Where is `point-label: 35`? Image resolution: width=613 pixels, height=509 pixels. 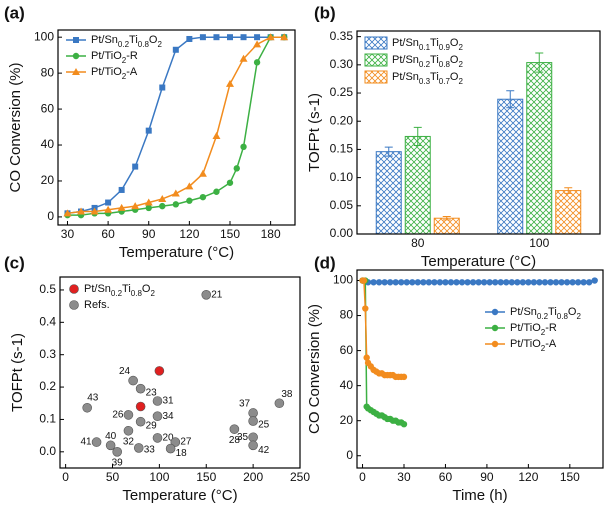 point-label: 35 is located at coordinates (243, 437).